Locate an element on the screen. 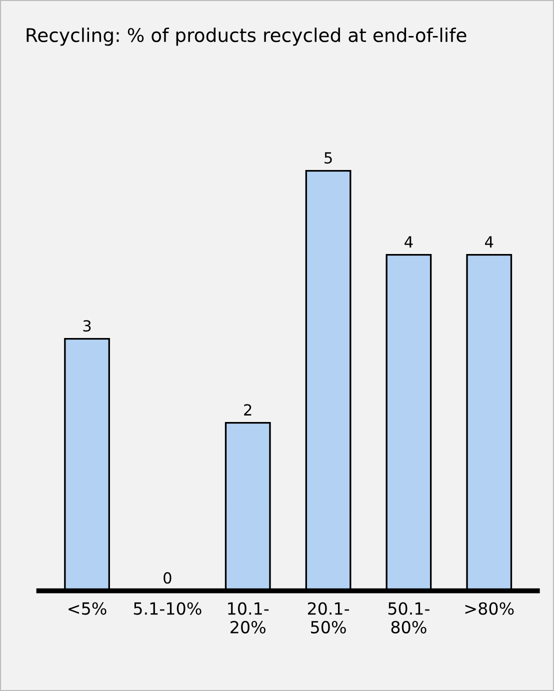 The image size is (554, 691). data-label: 3 is located at coordinates (87, 326).